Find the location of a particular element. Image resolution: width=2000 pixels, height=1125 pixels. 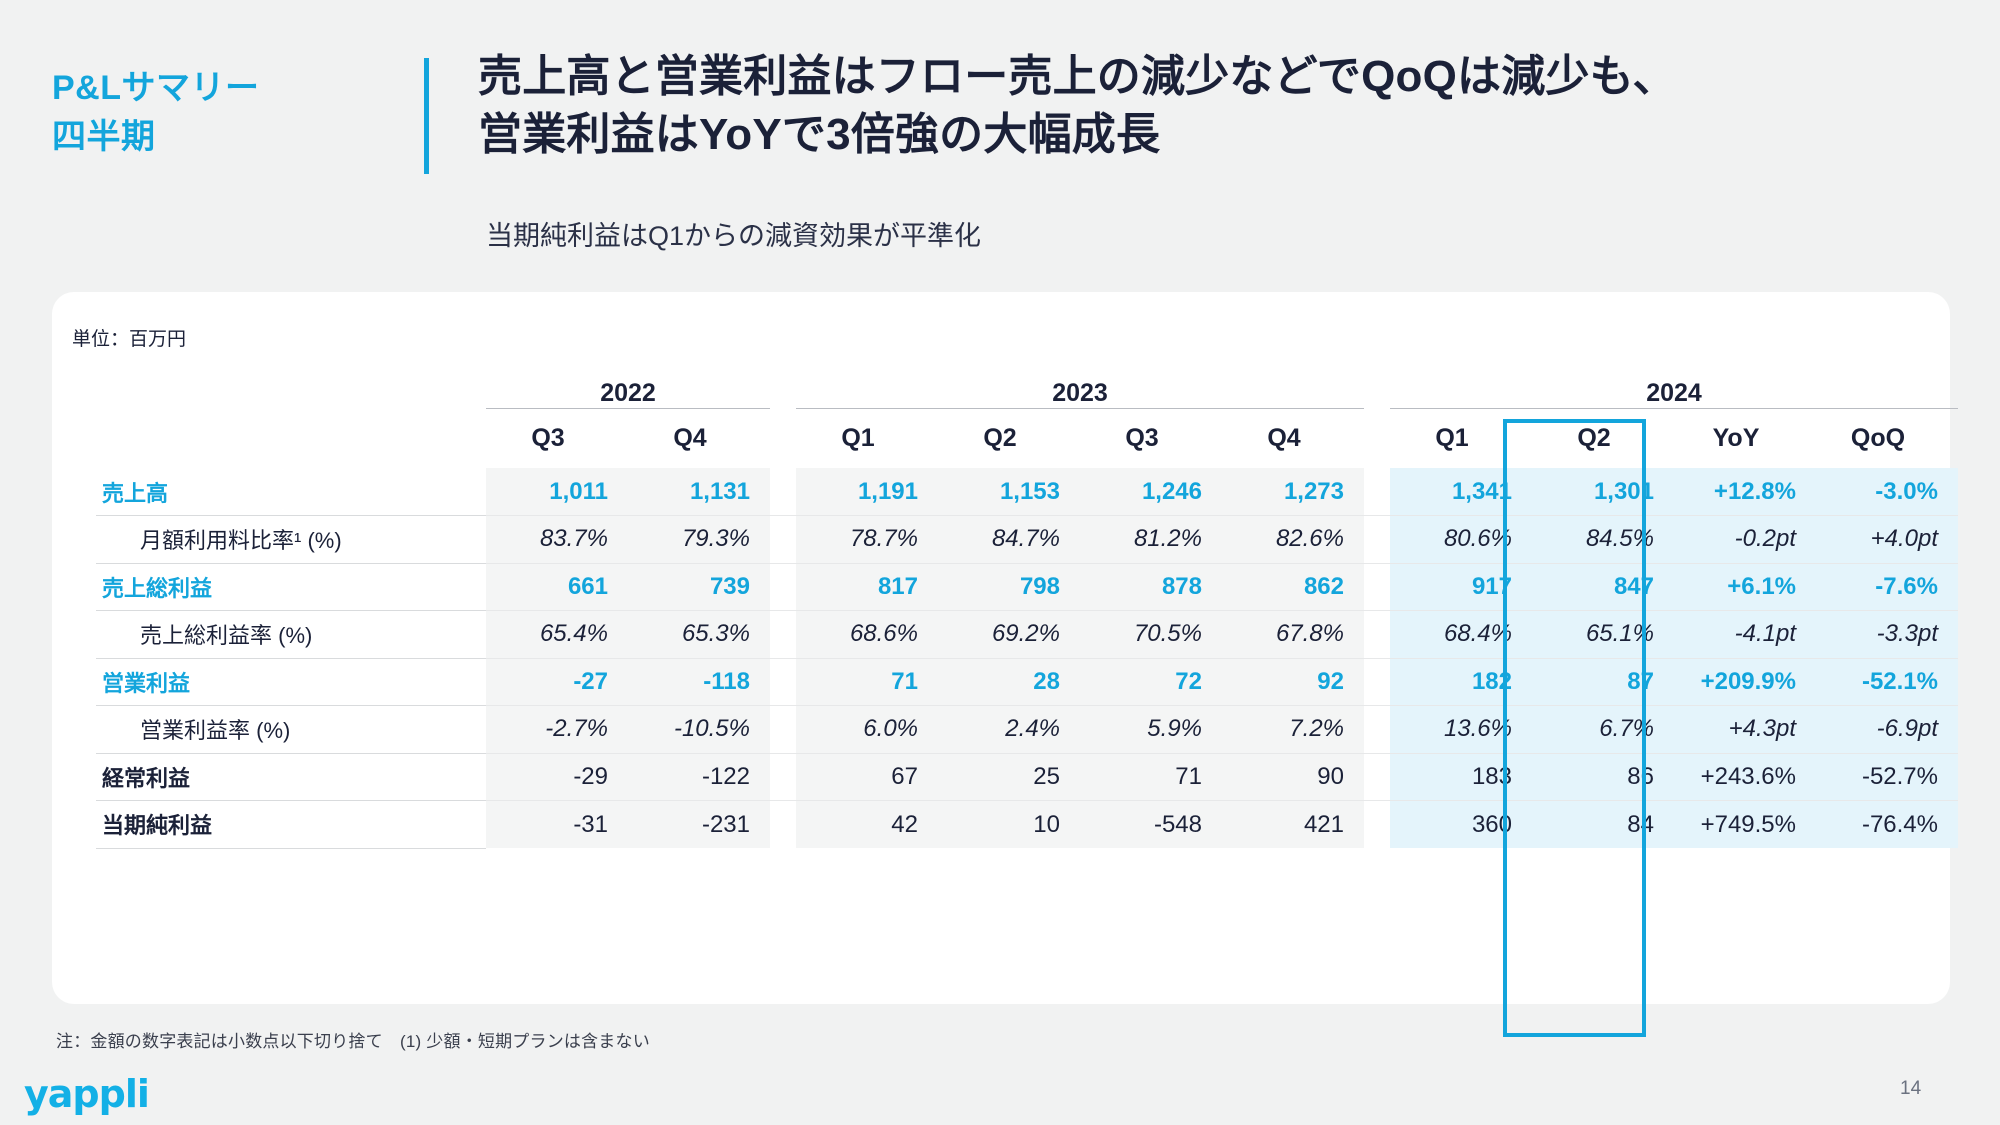

table-cell: 1,301 is located at coordinates (1603, 492).